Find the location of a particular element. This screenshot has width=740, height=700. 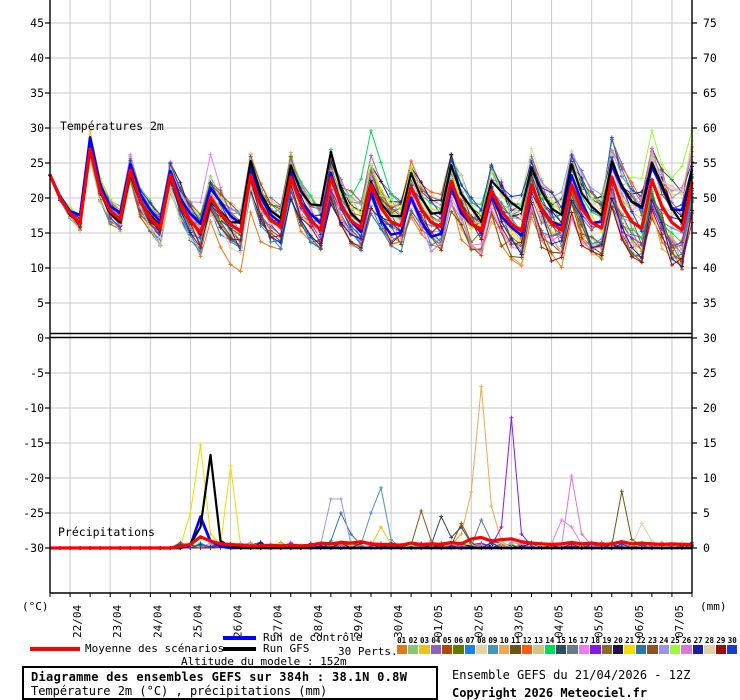

perturbation-key-item: 20 is located at coordinates (618, 645).